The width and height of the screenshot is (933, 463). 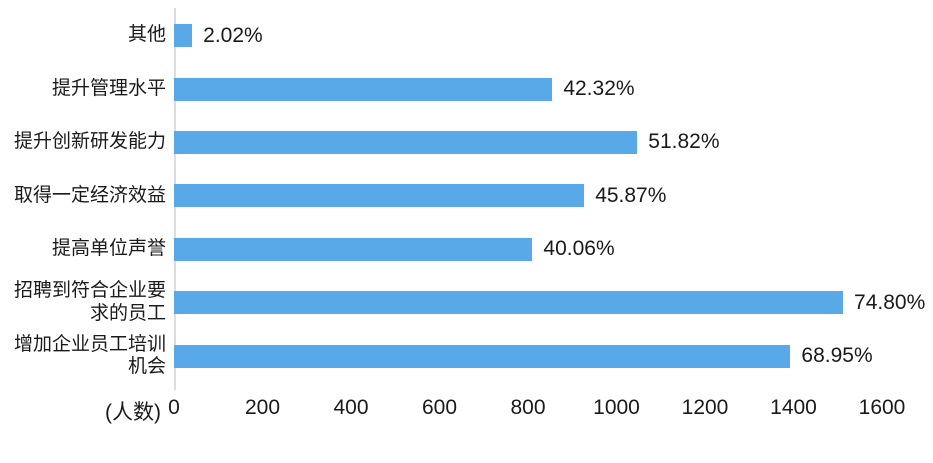 What do you see at coordinates (684, 142) in the screenshot?
I see `value-label: 51.82%` at bounding box center [684, 142].